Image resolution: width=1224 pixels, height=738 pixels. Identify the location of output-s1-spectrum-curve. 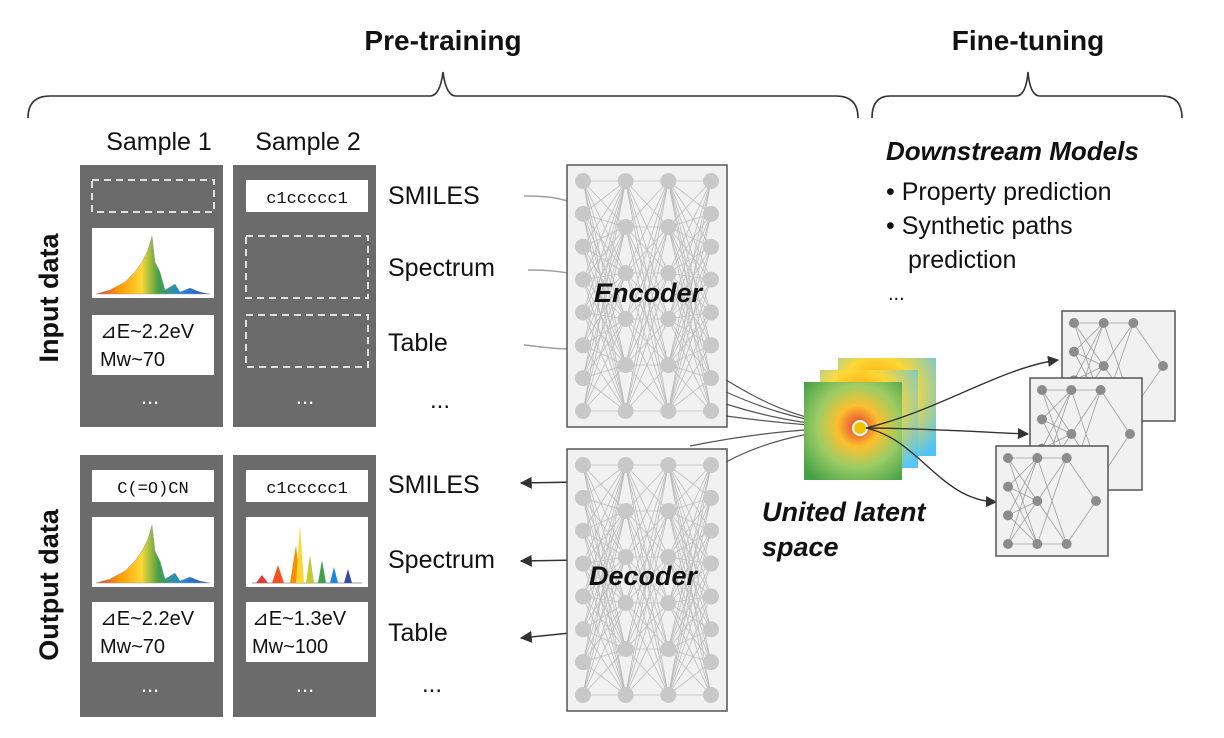
(153, 554).